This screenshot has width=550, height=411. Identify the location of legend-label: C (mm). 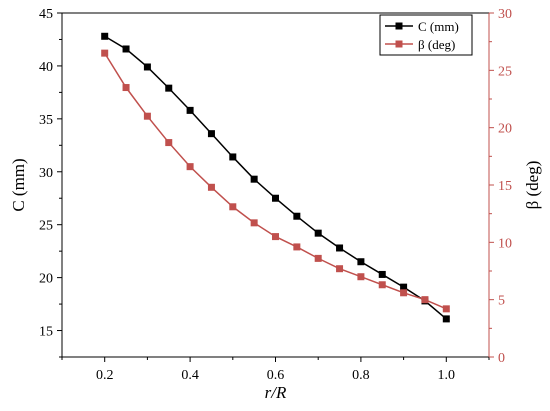
(438, 26).